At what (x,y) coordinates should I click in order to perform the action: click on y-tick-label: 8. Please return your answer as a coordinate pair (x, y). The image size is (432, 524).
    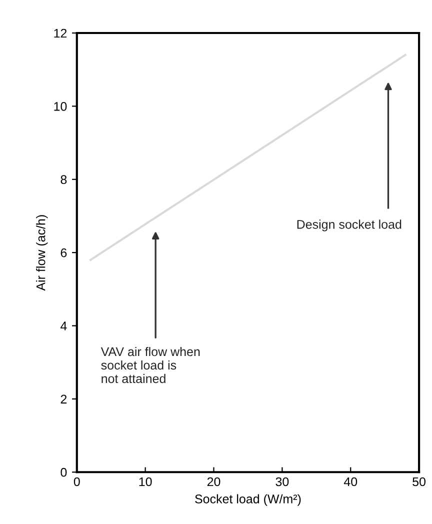
    Looking at the image, I should click on (63, 179).